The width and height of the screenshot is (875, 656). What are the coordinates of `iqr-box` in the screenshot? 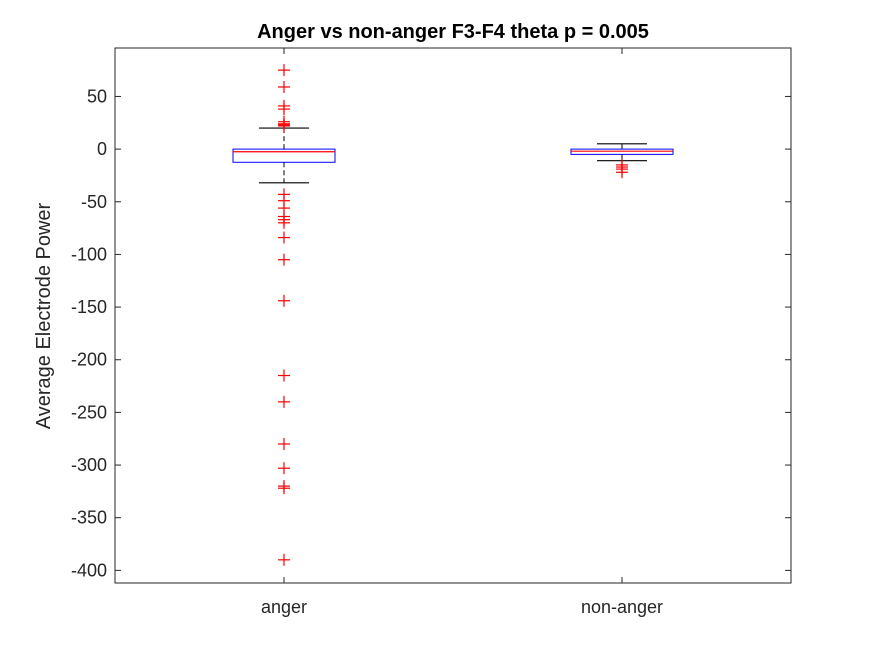 It's located at (284, 155).